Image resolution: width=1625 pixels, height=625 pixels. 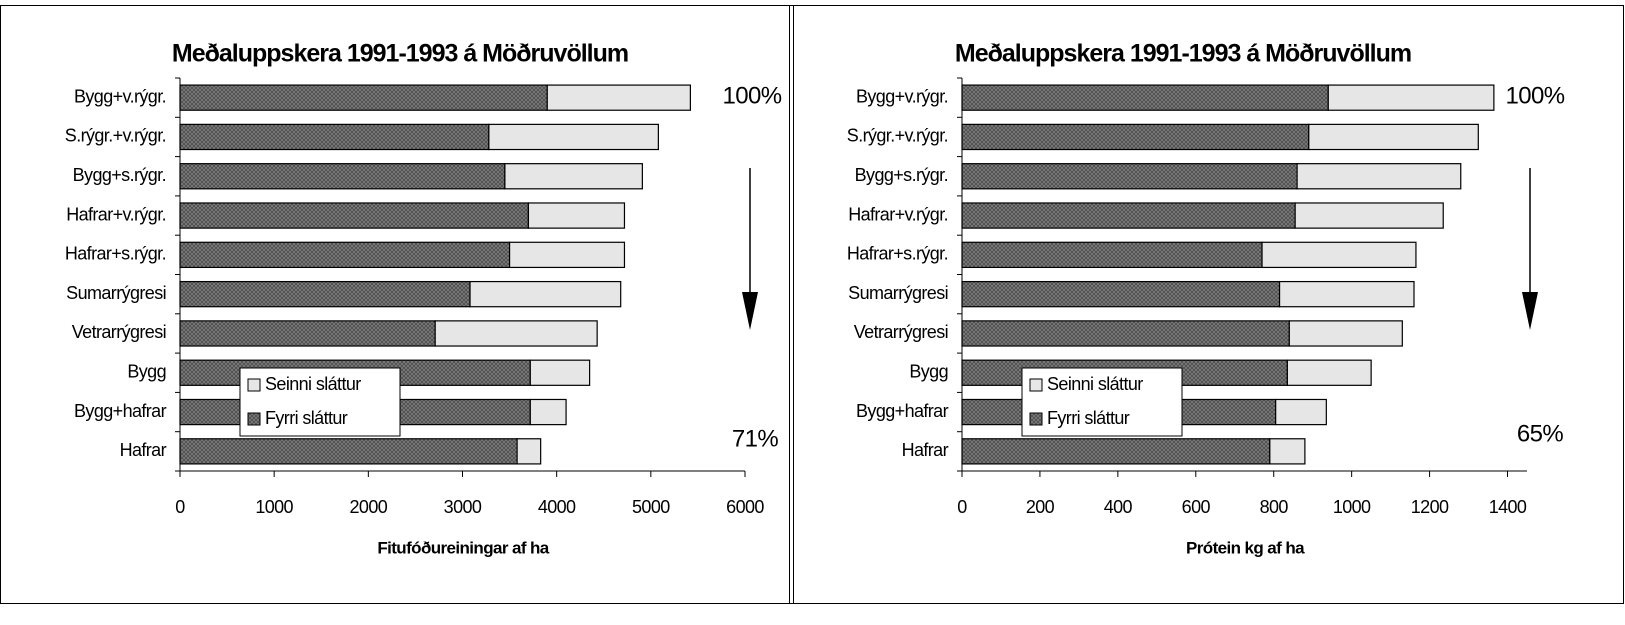 I want to click on x-tick-label: 5000, so click(x=651, y=507).